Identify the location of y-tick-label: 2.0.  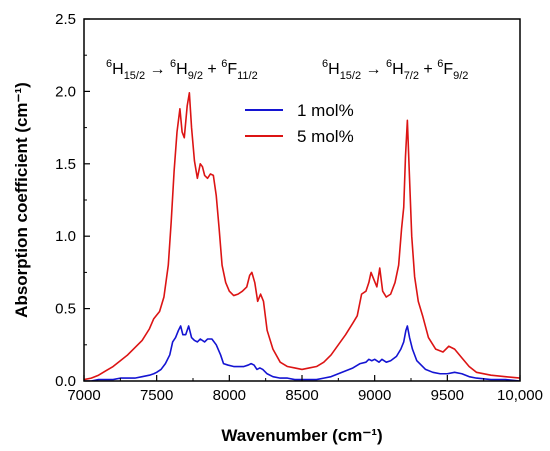
(65, 91).